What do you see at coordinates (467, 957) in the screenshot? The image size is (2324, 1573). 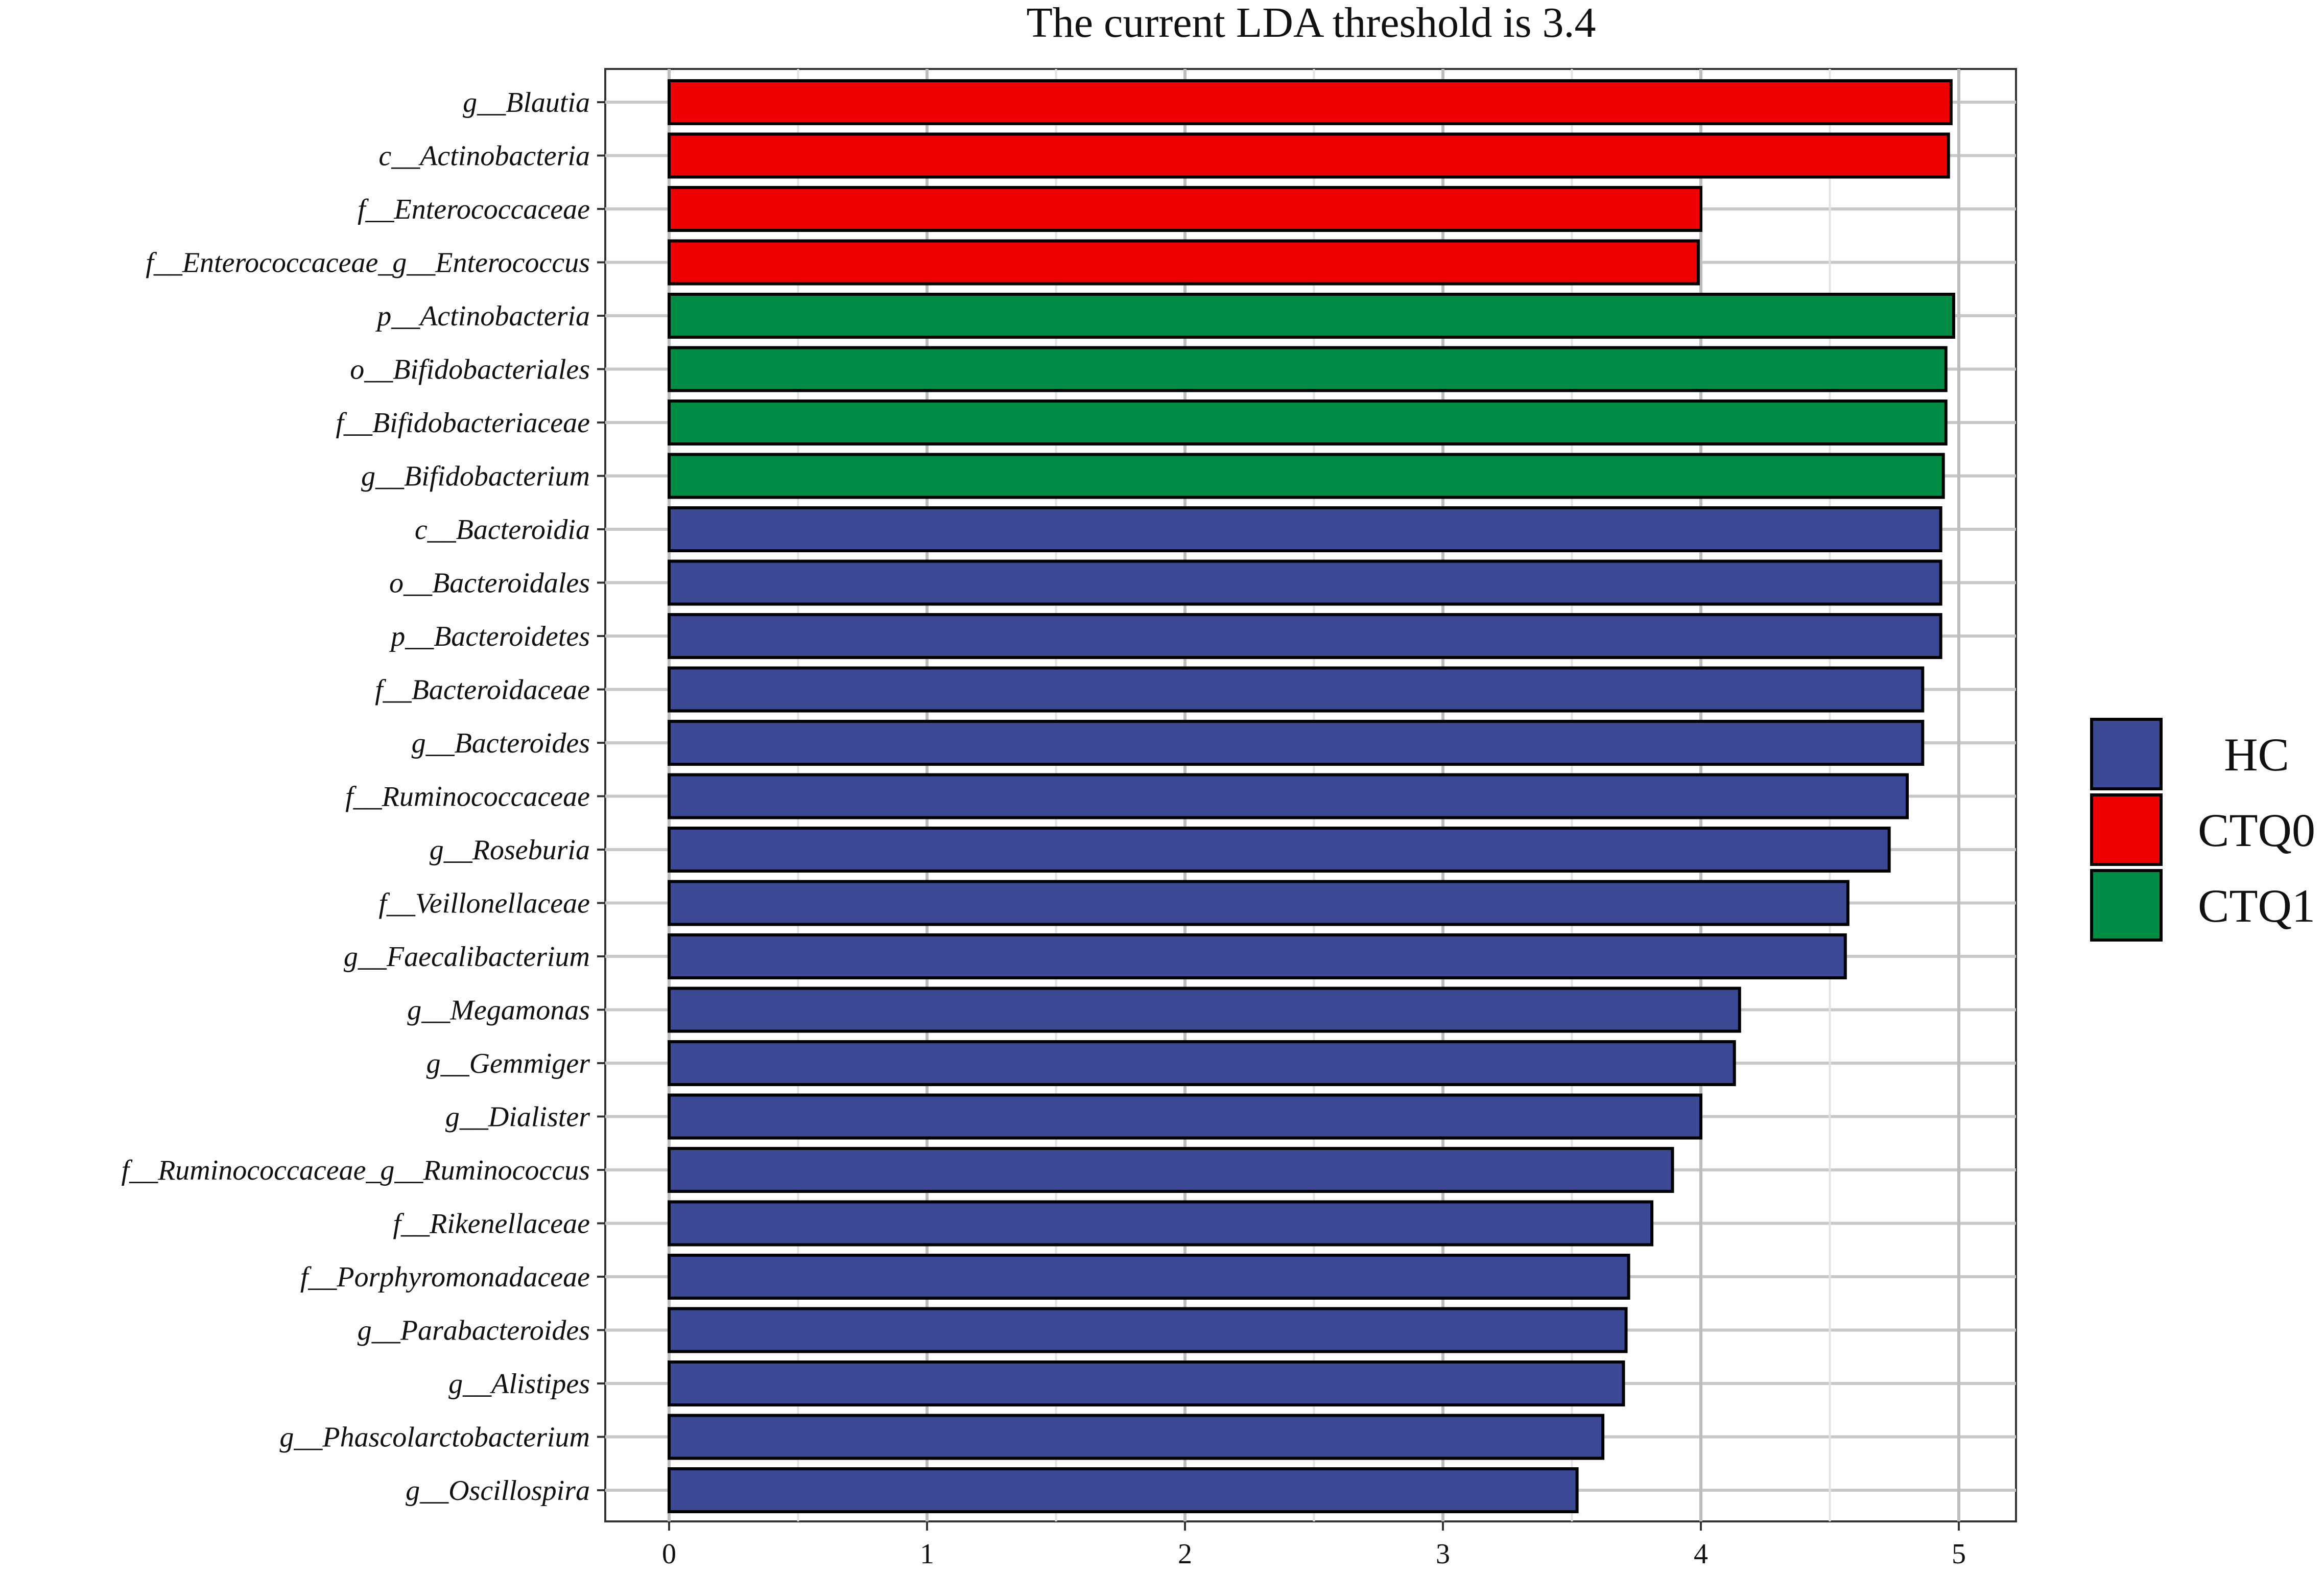 I see `y-tick-label: g__Faecalibacterium` at bounding box center [467, 957].